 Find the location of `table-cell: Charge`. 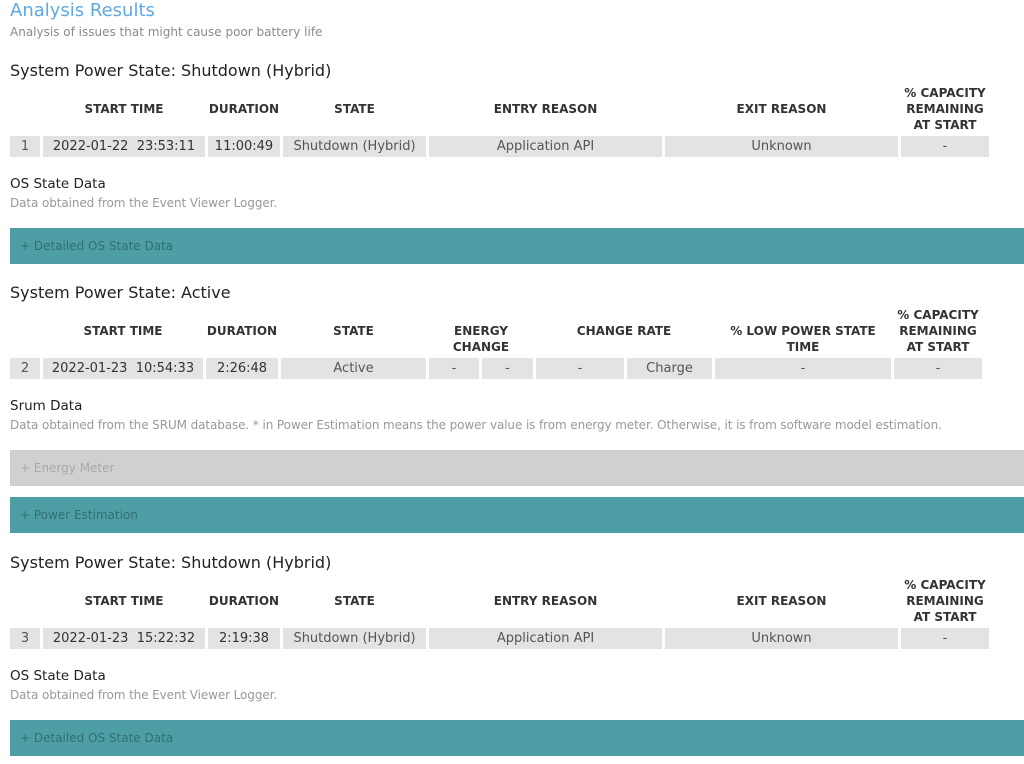

table-cell: Charge is located at coordinates (669, 368).